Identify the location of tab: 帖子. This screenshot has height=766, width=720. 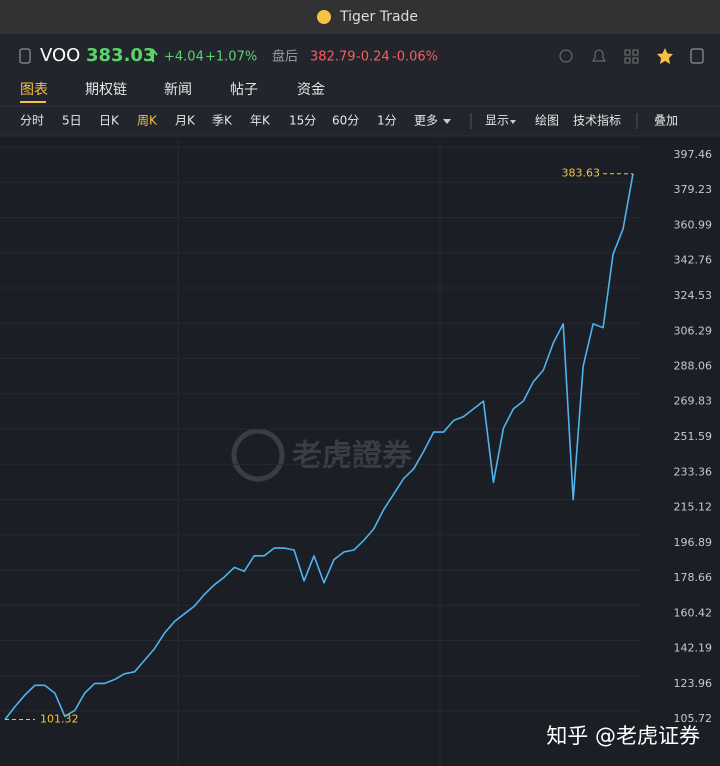
(244, 90).